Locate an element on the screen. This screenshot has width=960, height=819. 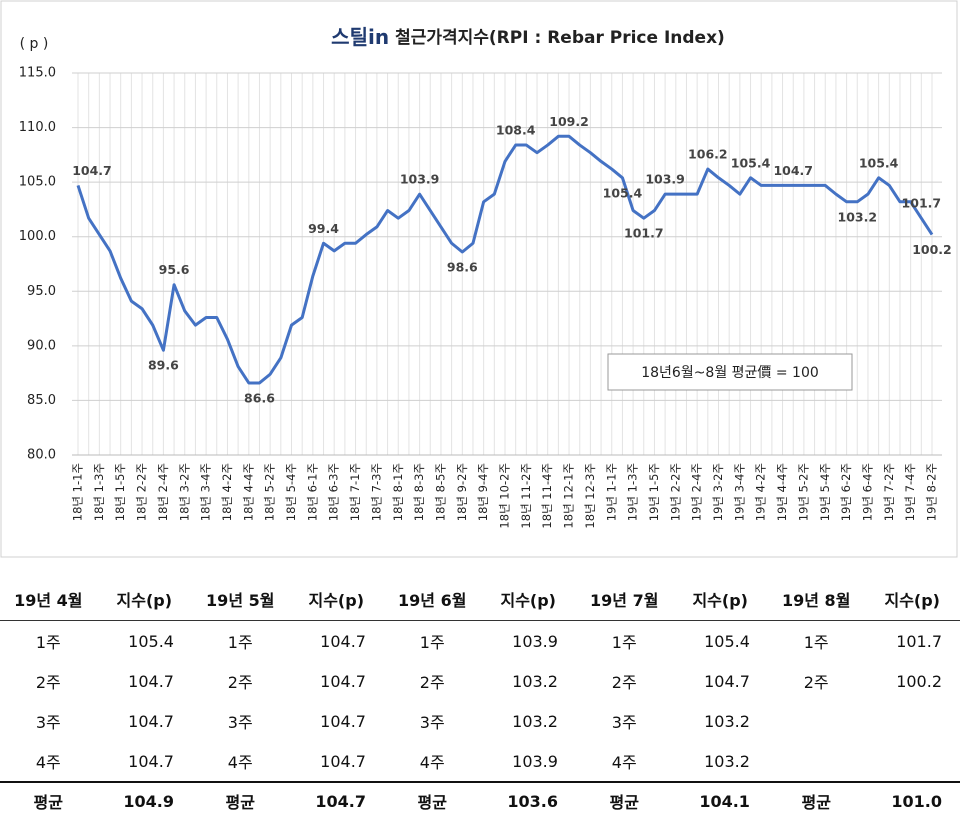
x-tick-label: 19년 5-2주 is located at coordinates (803, 492).